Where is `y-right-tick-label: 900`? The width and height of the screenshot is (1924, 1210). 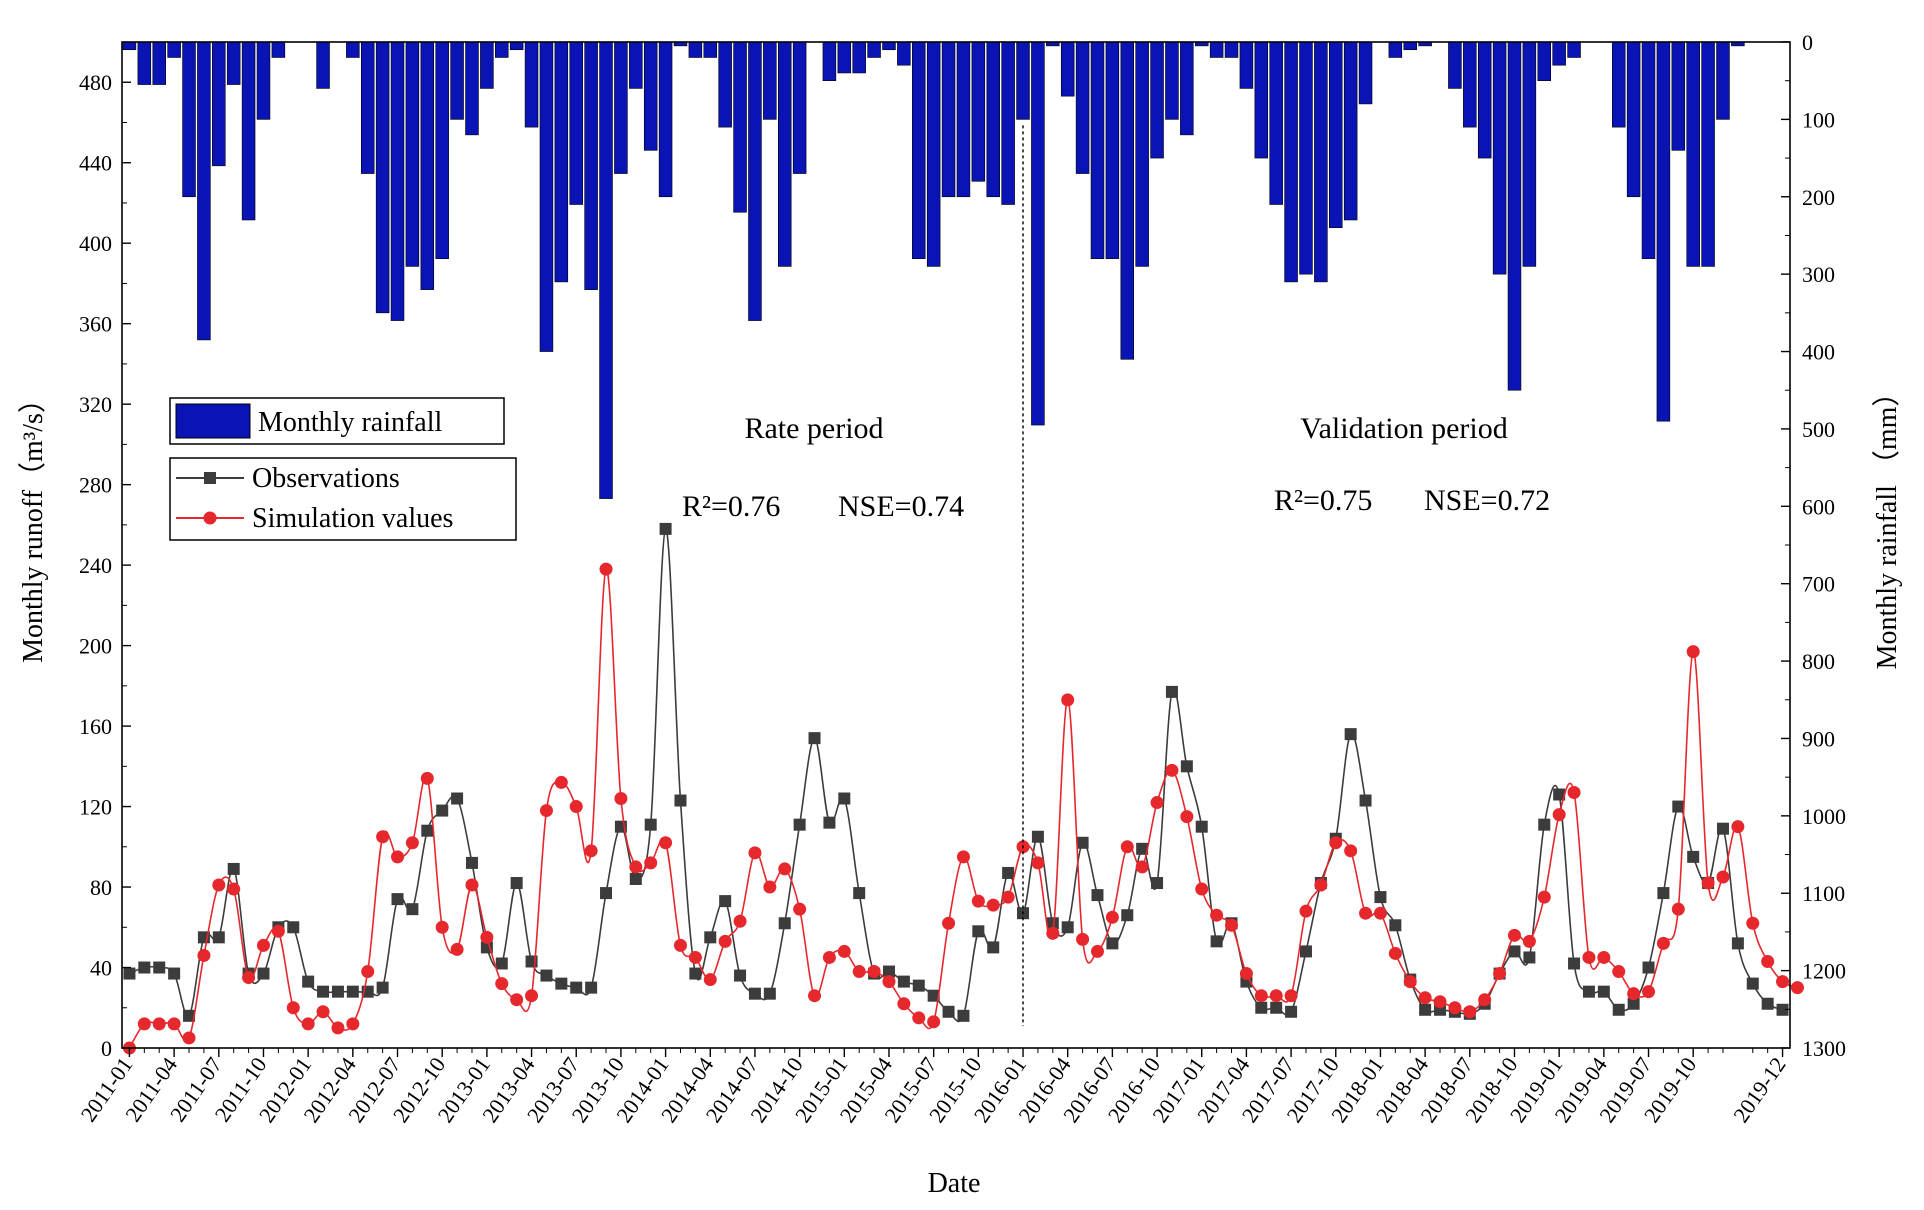 y-right-tick-label: 900 is located at coordinates (1818, 738).